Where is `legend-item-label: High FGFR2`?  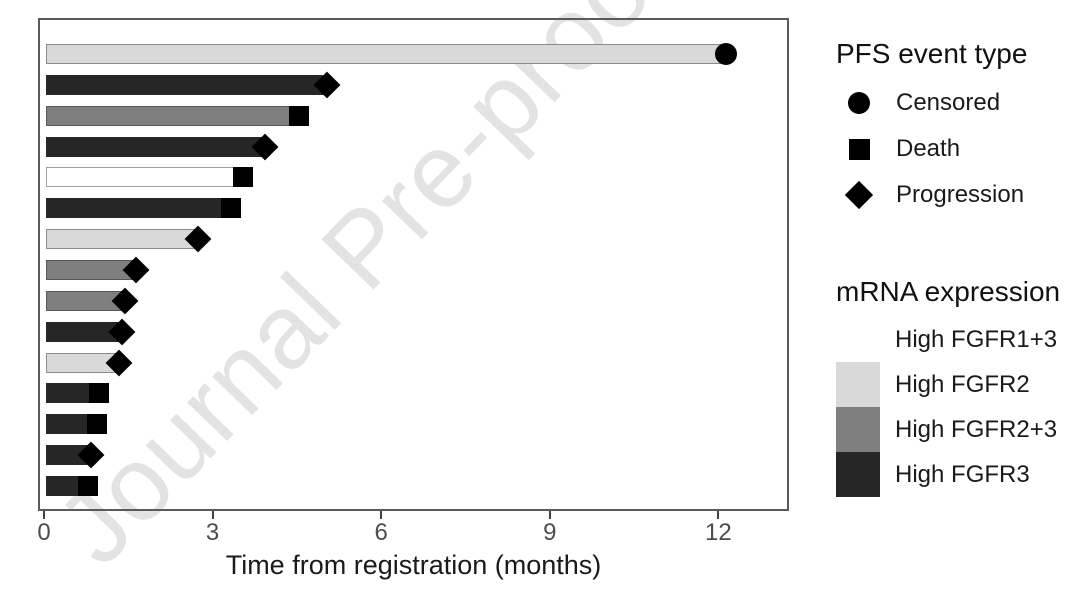 legend-item-label: High FGFR2 is located at coordinates (962, 384).